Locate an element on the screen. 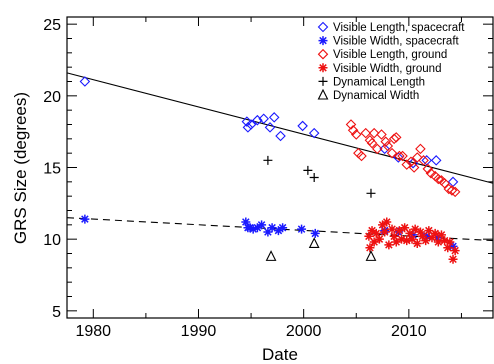  legend-item: Visible Width, ground is located at coordinates (379, 69).